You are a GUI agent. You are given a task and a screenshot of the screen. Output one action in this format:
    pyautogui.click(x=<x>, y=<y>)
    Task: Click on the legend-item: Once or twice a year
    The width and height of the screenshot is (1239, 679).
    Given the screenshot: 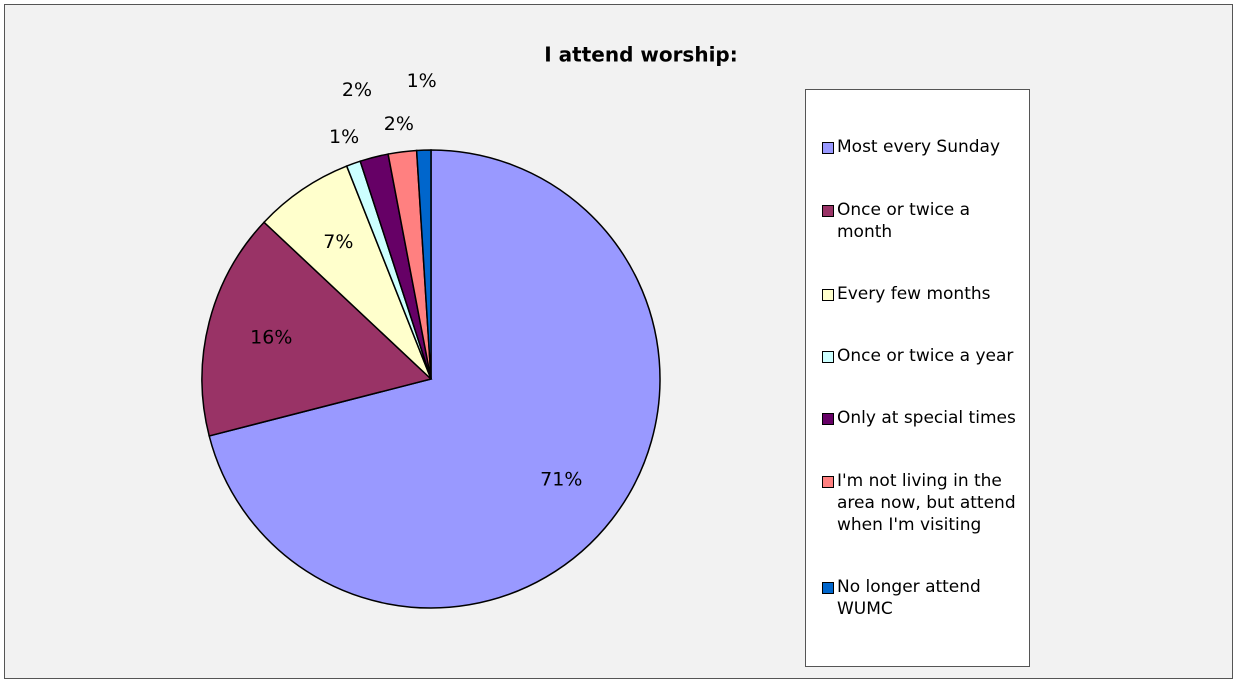 What is the action you would take?
    pyautogui.click(x=925, y=356)
    